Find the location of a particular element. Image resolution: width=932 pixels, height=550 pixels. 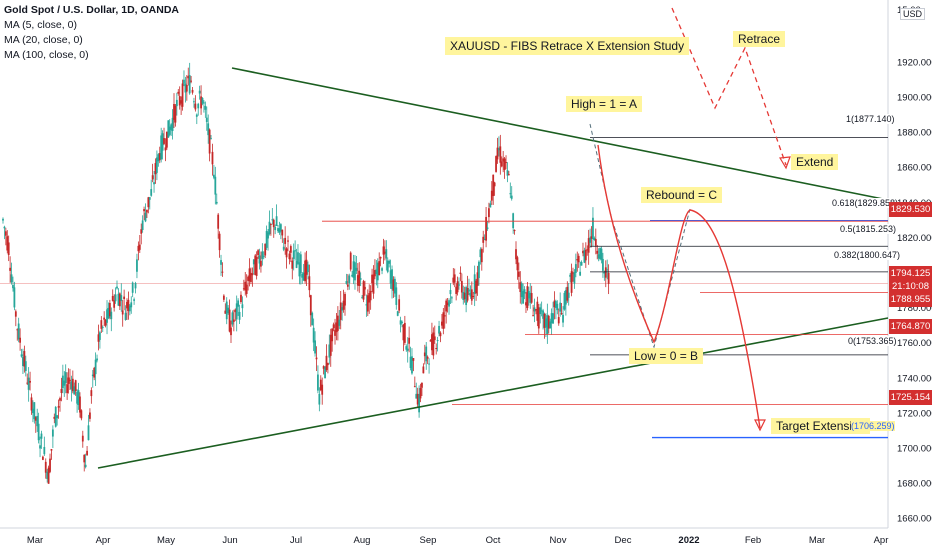

x-tick-label: Nov is located at coordinates (558, 540).